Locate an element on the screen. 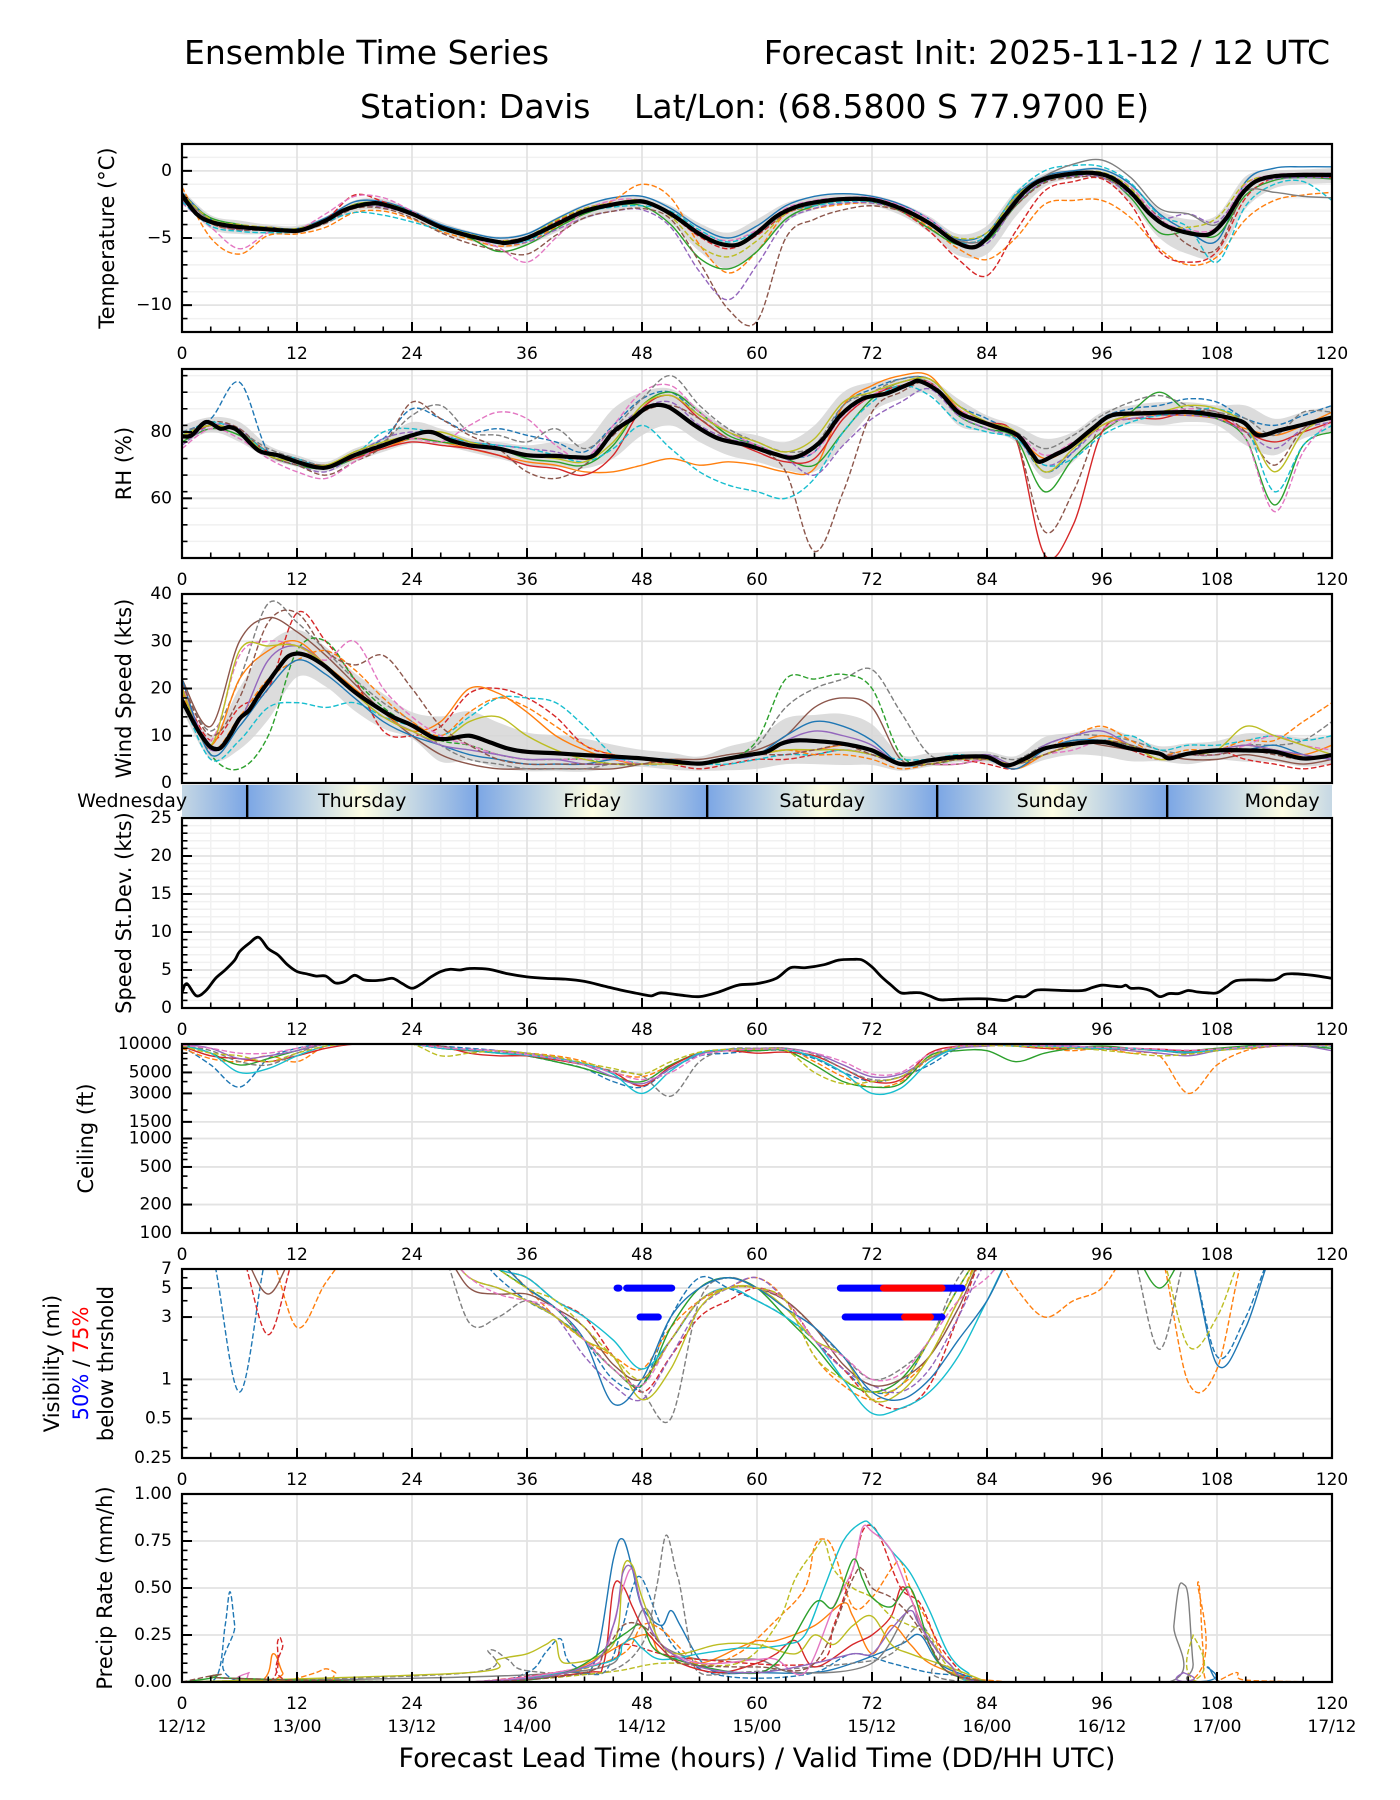 This screenshot has height=1800, width=1400. precip-x-tick-label: 120 is located at coordinates (1332, 1704).